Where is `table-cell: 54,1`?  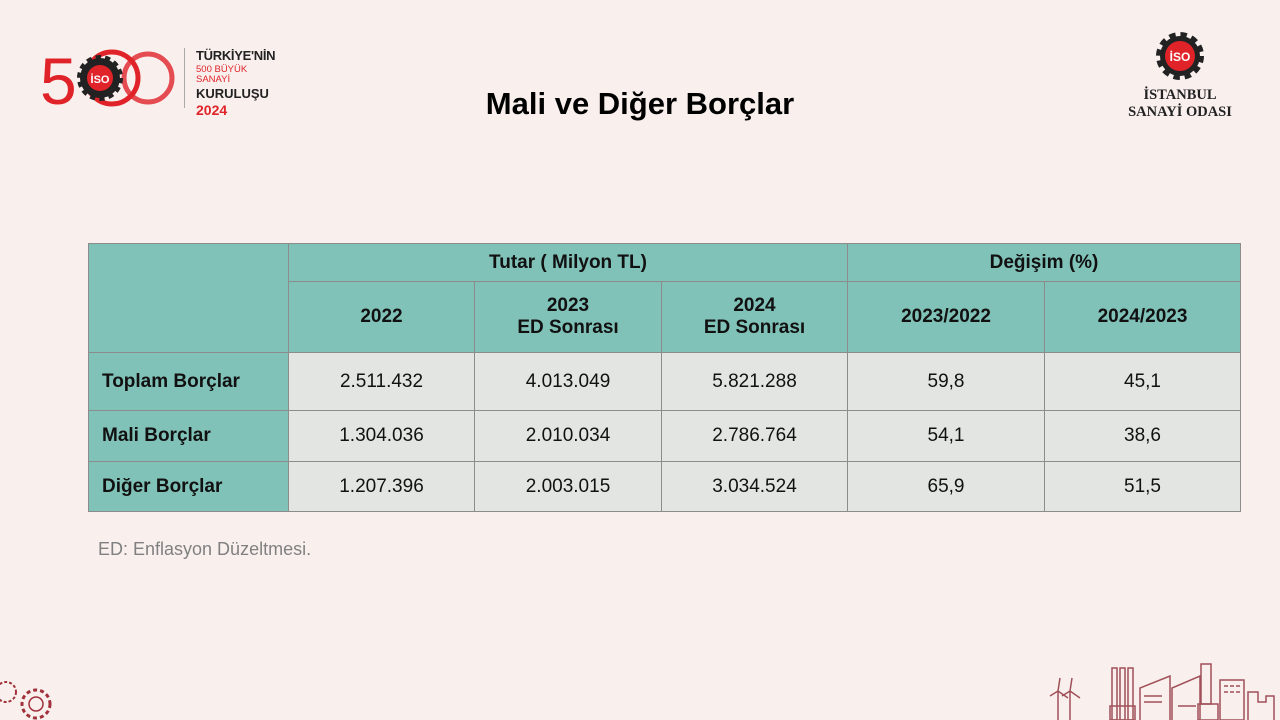 table-cell: 54,1 is located at coordinates (946, 436).